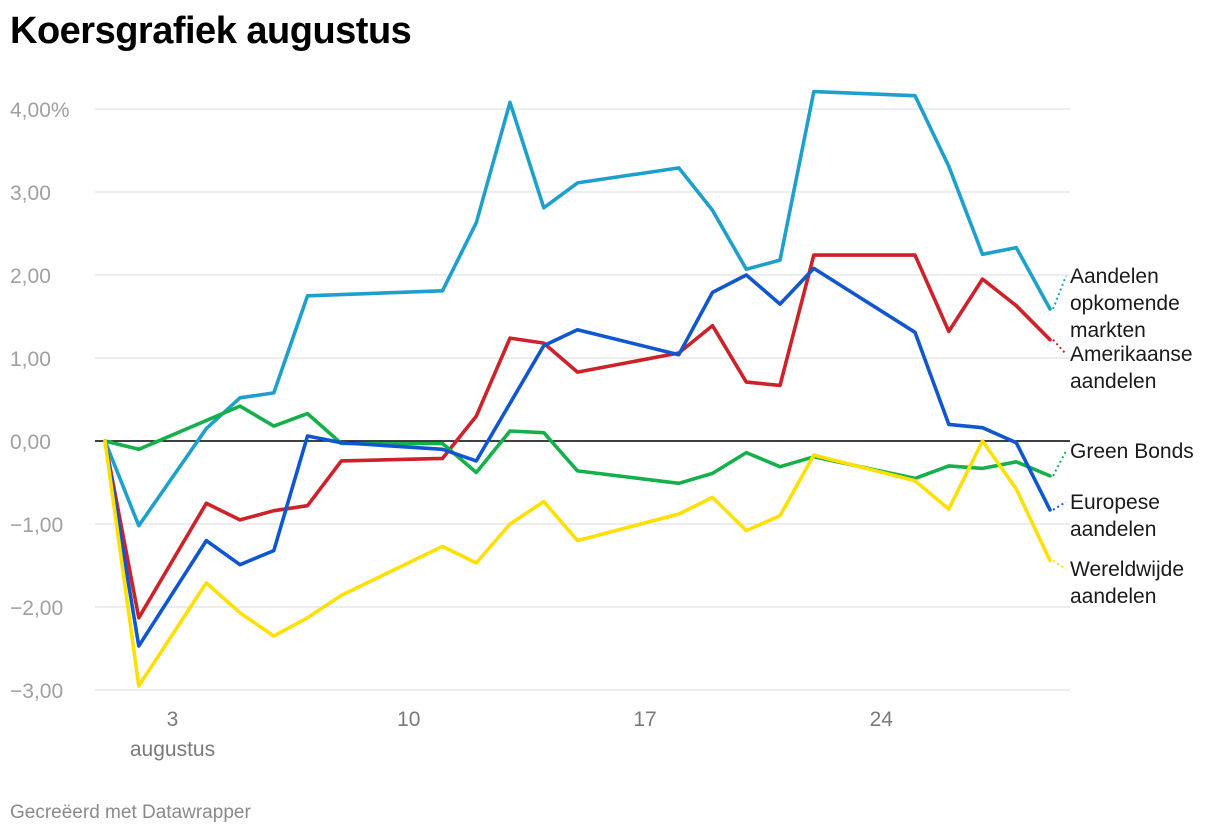 This screenshot has width=1220, height=838. What do you see at coordinates (36, 525) in the screenshot?
I see `y-tick-label: −1,00` at bounding box center [36, 525].